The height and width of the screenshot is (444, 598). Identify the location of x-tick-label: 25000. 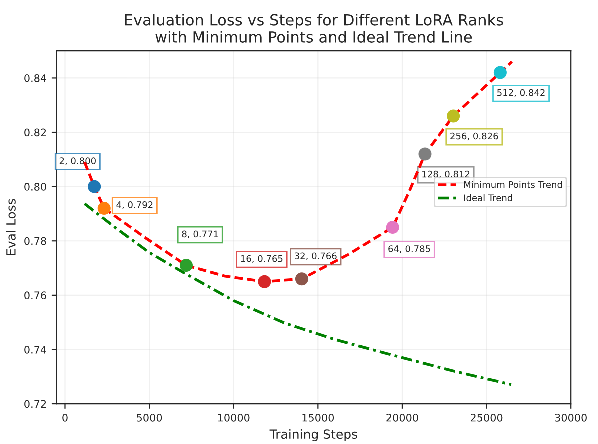
(486, 418).